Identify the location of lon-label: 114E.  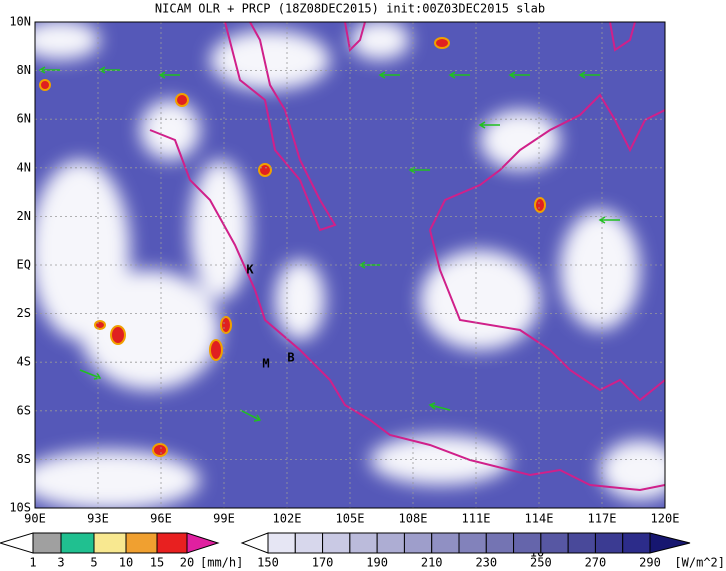
(539, 519).